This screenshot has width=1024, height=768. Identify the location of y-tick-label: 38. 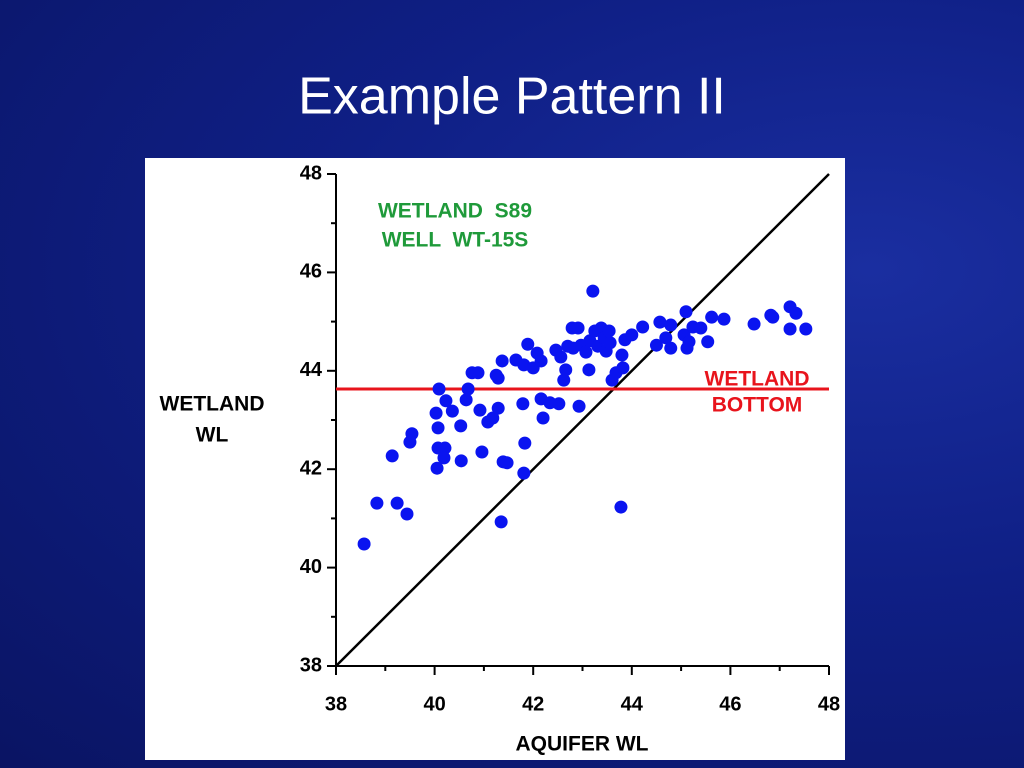
(311, 665).